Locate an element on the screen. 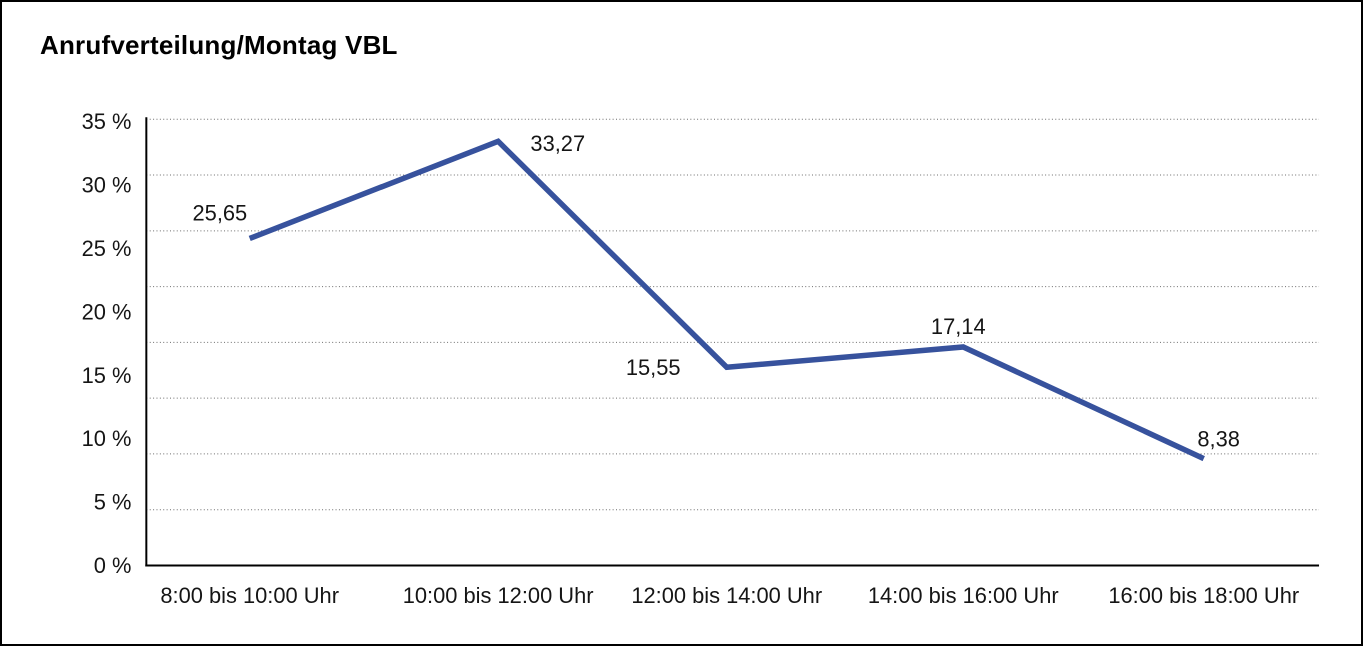  y-tick-label: 15 % is located at coordinates (107, 375).